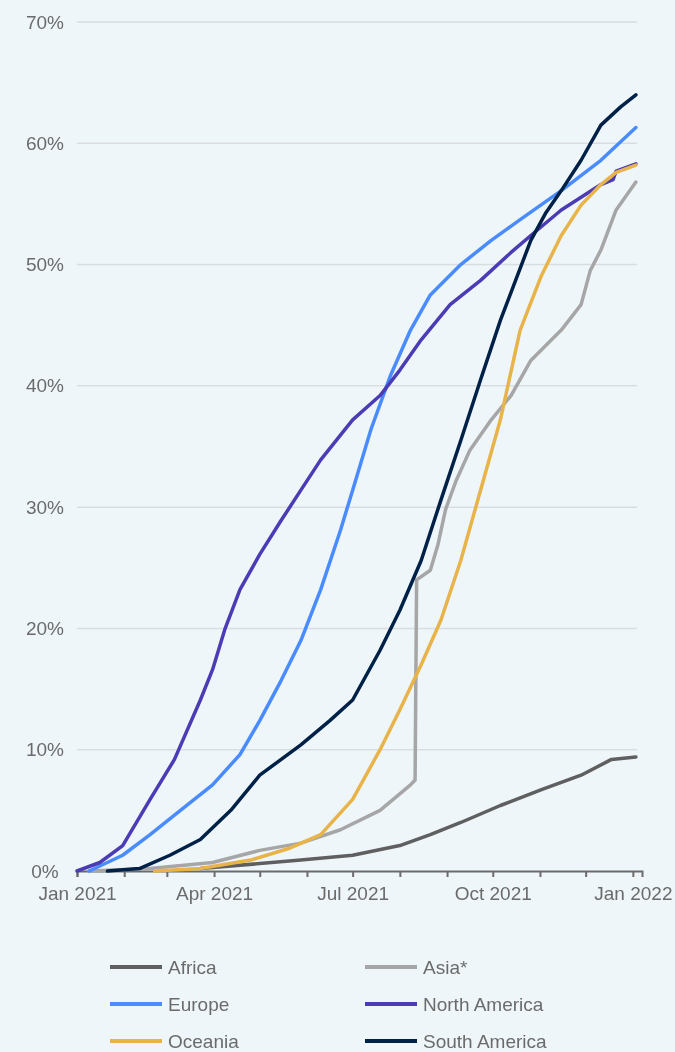  What do you see at coordinates (493, 894) in the screenshot?
I see `x-tick-label: Oct 2021` at bounding box center [493, 894].